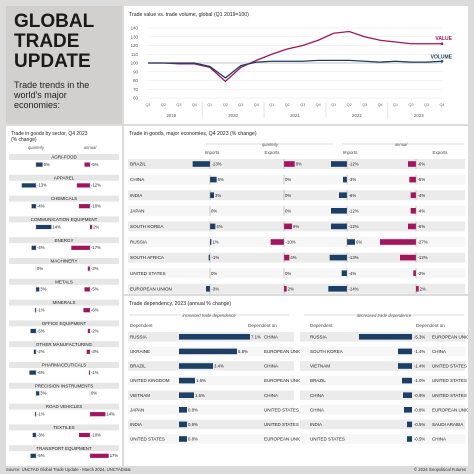  What do you see at coordinates (41, 434) in the screenshot?
I see `quarterly-label: -3%` at bounding box center [41, 434].